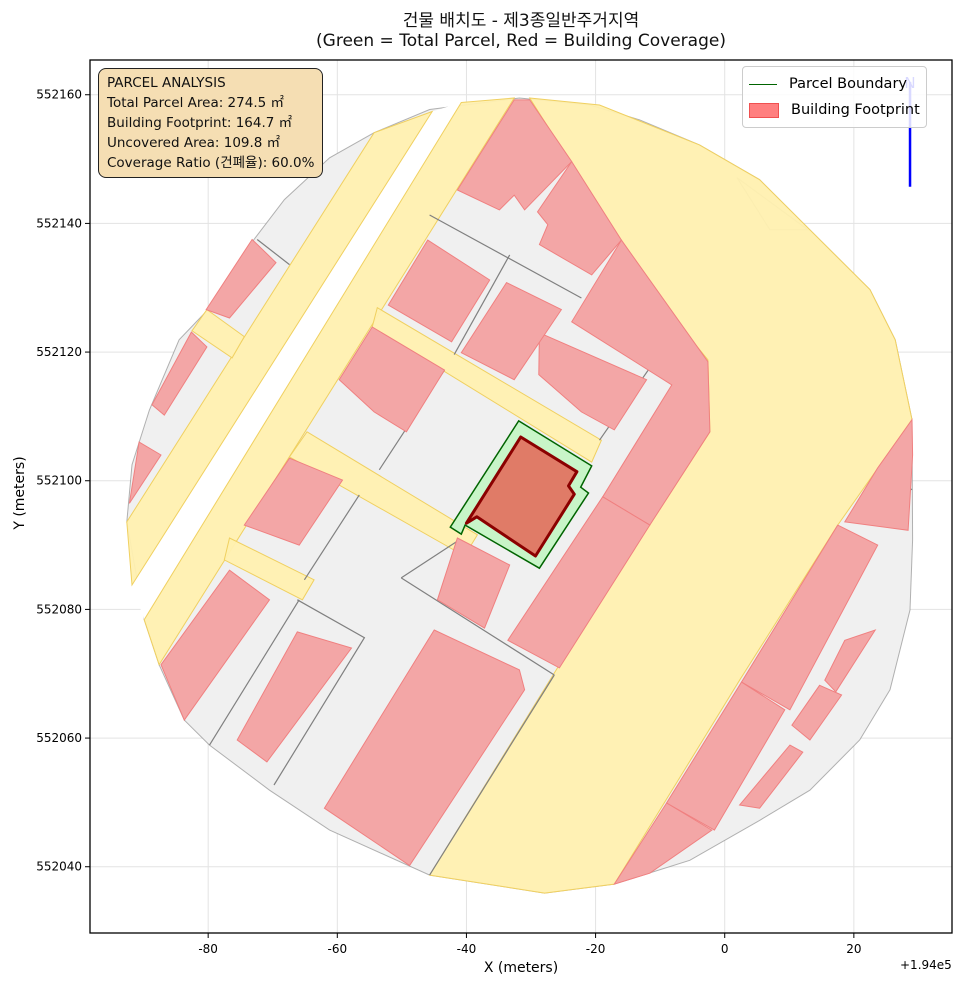 The image size is (963, 990). Describe the element at coordinates (926, 965) in the screenshot. I see `x-axis-offset: +1.94e5` at that location.